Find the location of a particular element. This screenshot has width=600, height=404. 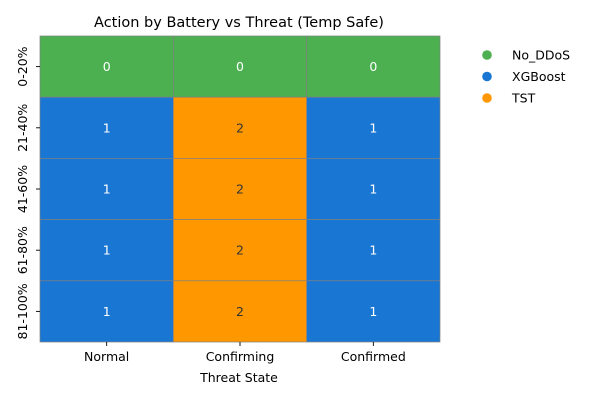

chart-title: Action by Battery vs Threat (Temp Safe) is located at coordinates (239, 23).